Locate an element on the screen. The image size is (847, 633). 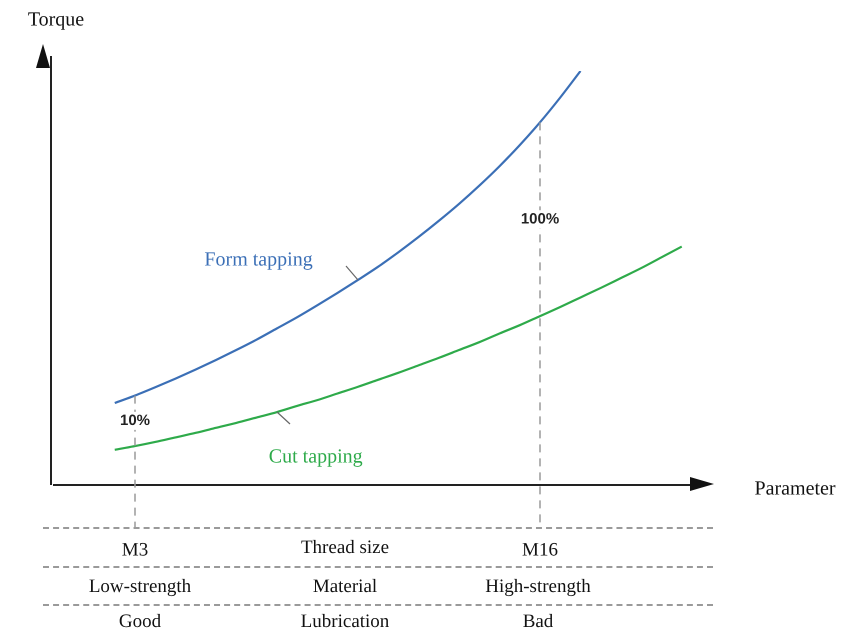
x-tick-label: M16 is located at coordinates (540, 549).